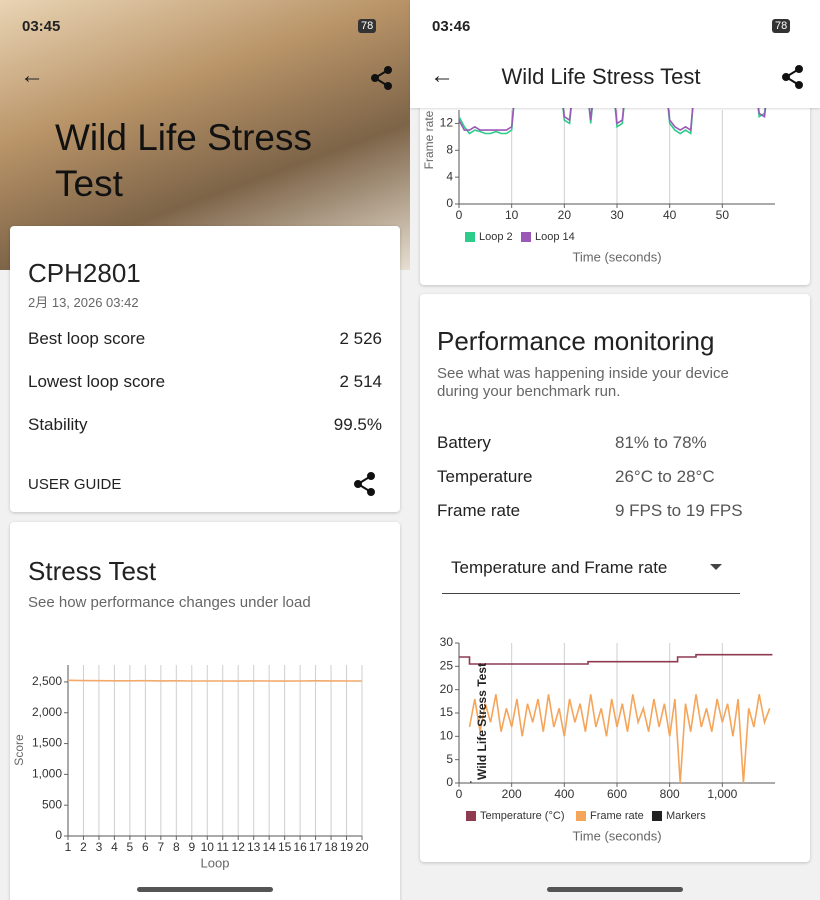 The image size is (820, 900). I want to click on y-tick-label: 30, so click(447, 642).